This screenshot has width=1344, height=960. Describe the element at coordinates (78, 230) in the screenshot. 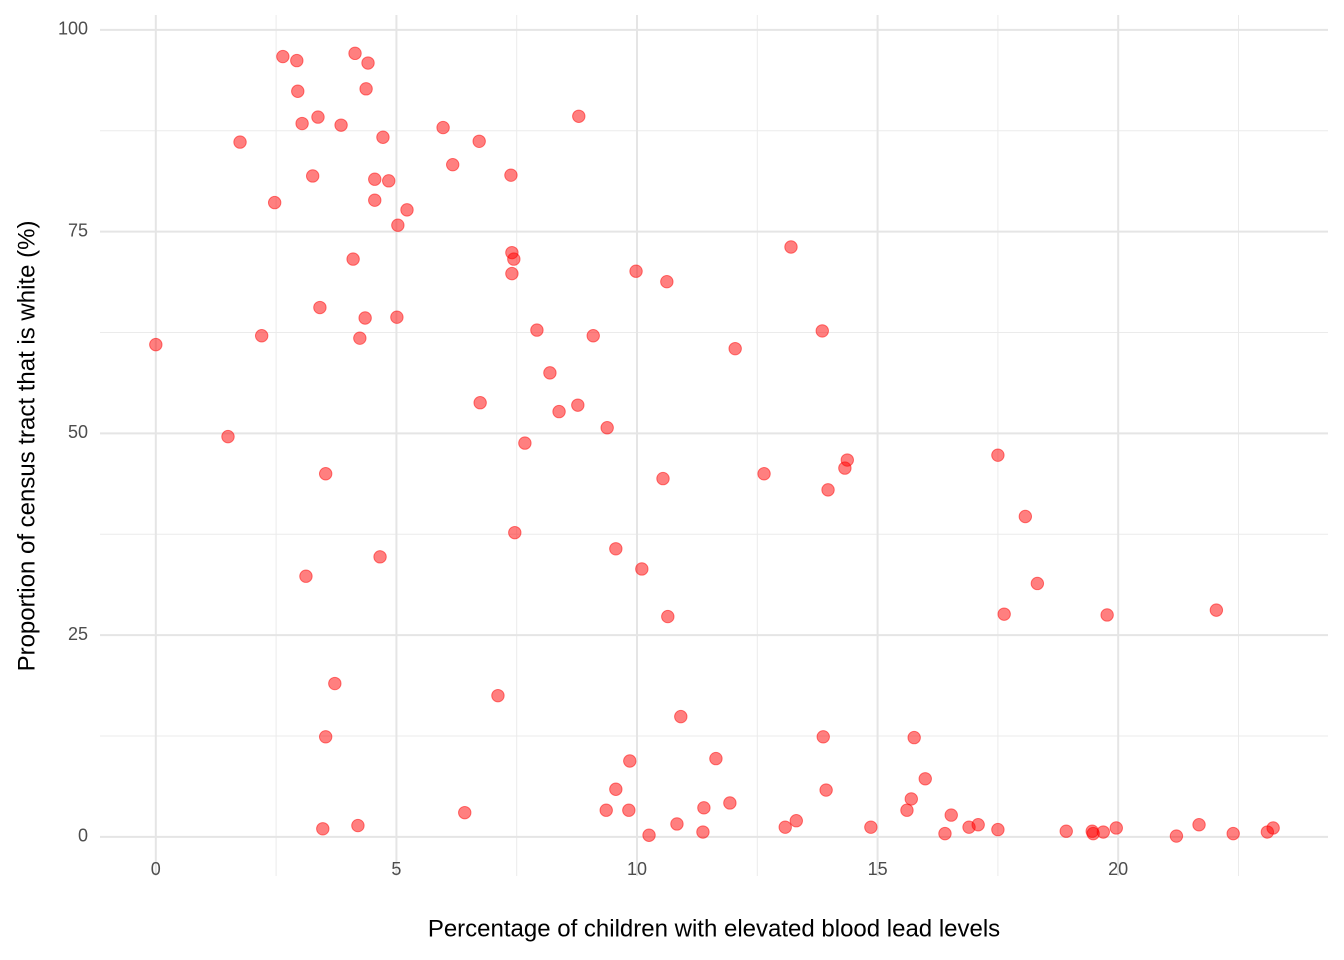

I see `y-tick-label: 75` at that location.